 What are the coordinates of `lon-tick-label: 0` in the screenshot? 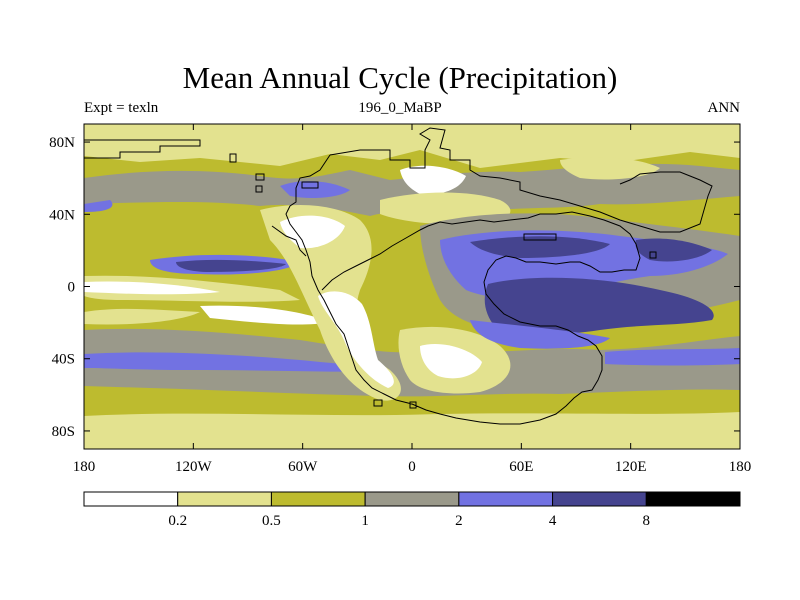 It's located at (412, 467).